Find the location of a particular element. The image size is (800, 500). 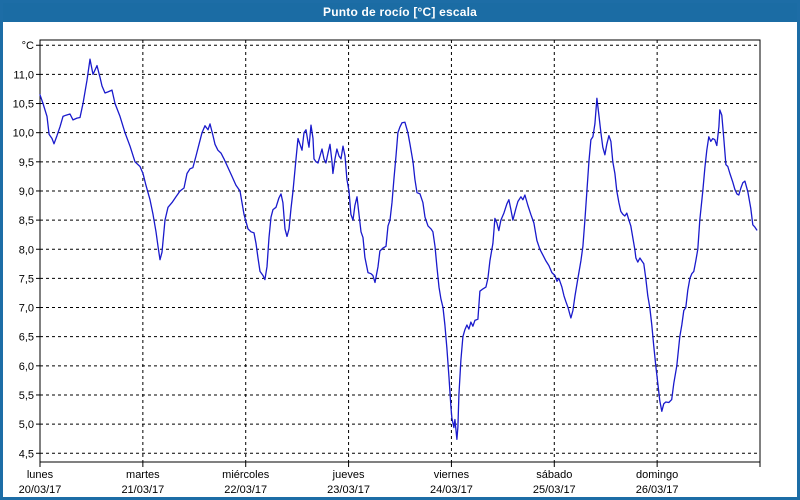

y-tick-label: 4,5 is located at coordinates (26, 454).